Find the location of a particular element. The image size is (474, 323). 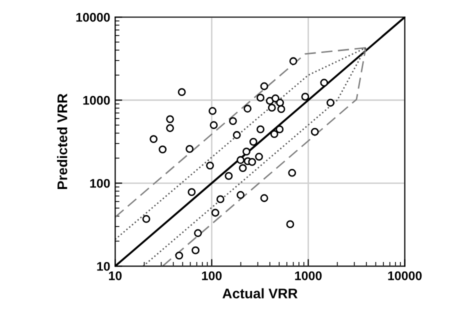

y-axis-title: Predicted VRR is located at coordinates (62, 141).